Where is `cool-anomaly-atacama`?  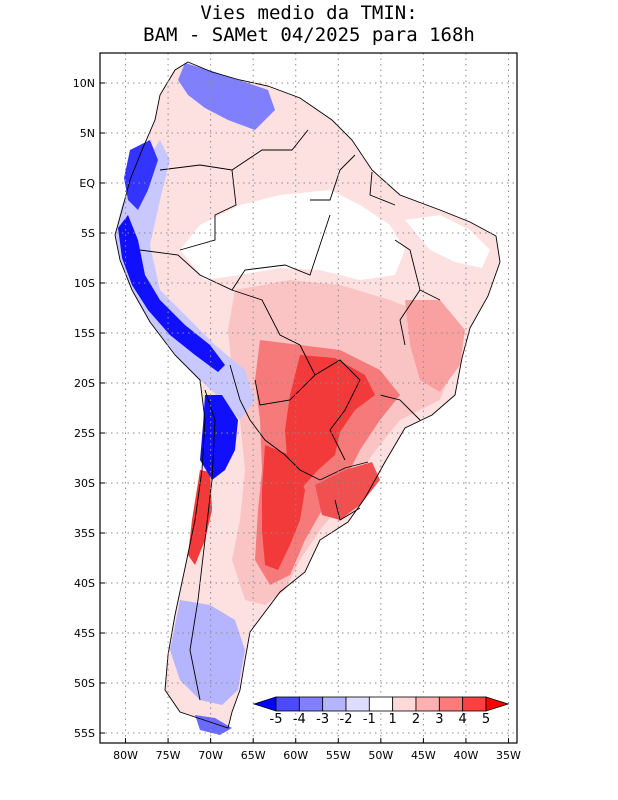 cool-anomaly-atacama is located at coordinates (219, 437).